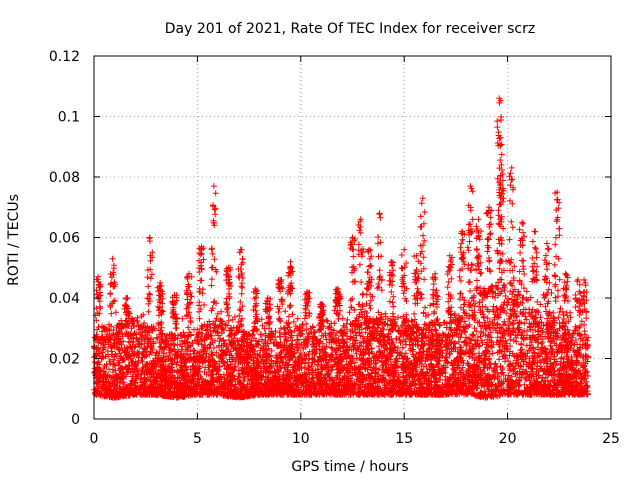  What do you see at coordinates (75, 420) in the screenshot?
I see `y-tick-label: 0` at bounding box center [75, 420].